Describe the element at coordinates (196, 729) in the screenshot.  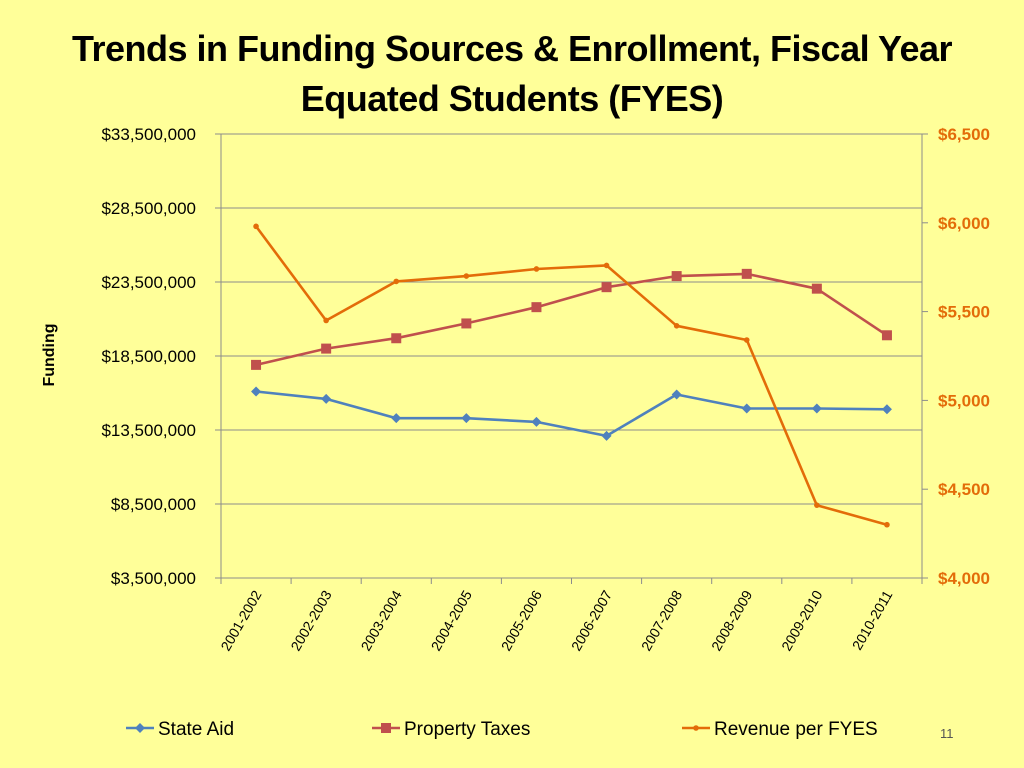
I see `legend-label: State Aid` at that location.